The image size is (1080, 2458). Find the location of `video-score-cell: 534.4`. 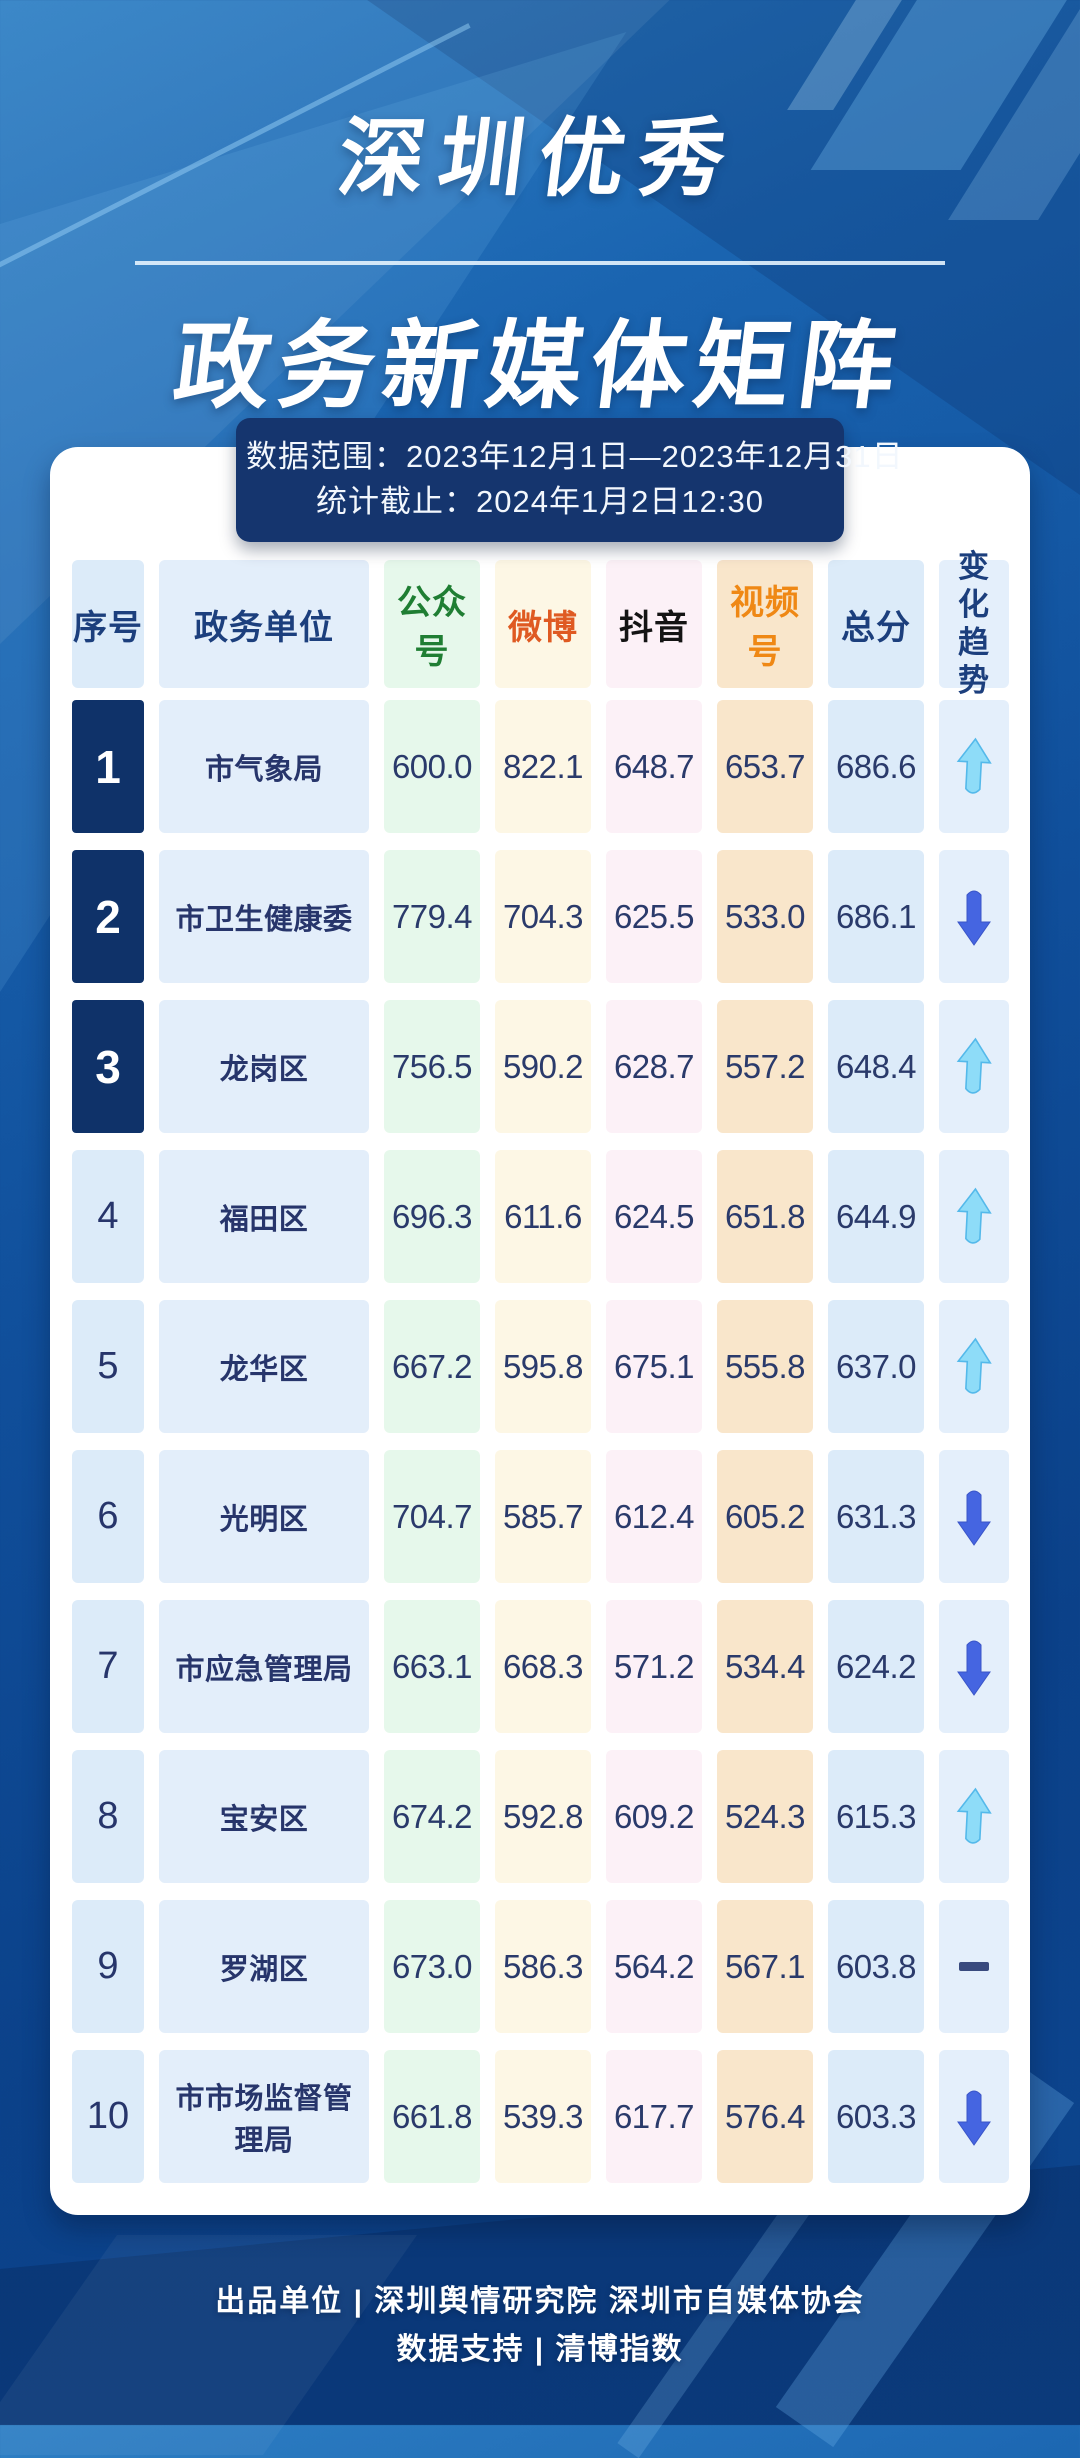

video-score-cell: 534.4 is located at coordinates (765, 1666).